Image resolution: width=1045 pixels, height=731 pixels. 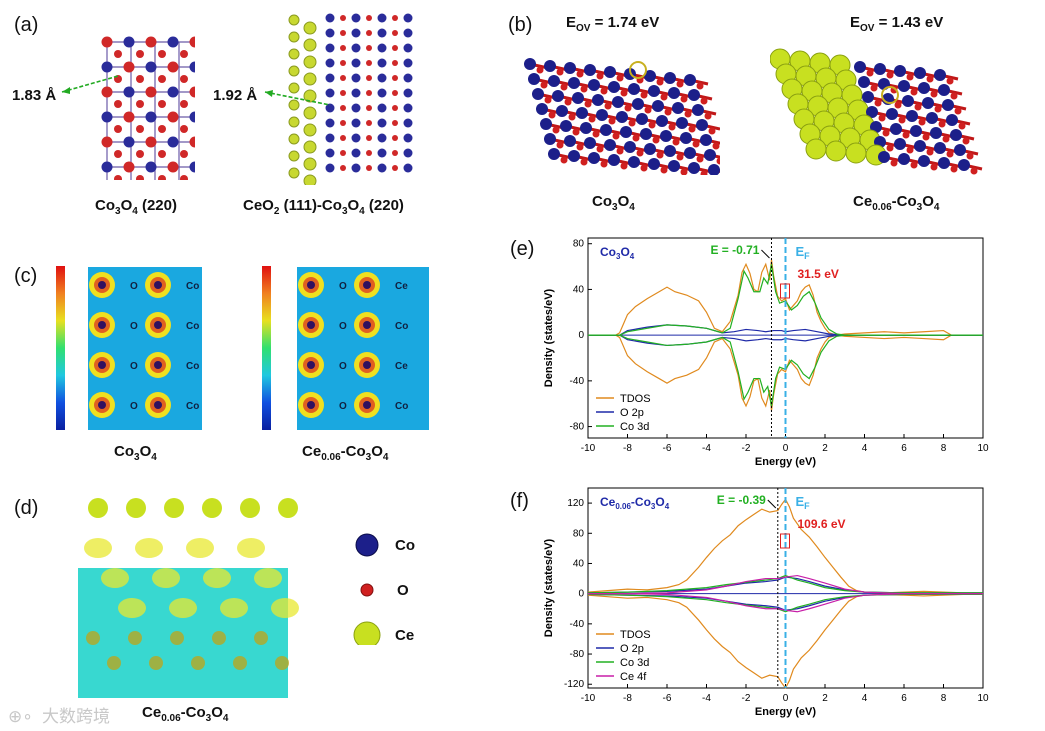 I want to click on legend-co: Co, so click(x=405, y=545).